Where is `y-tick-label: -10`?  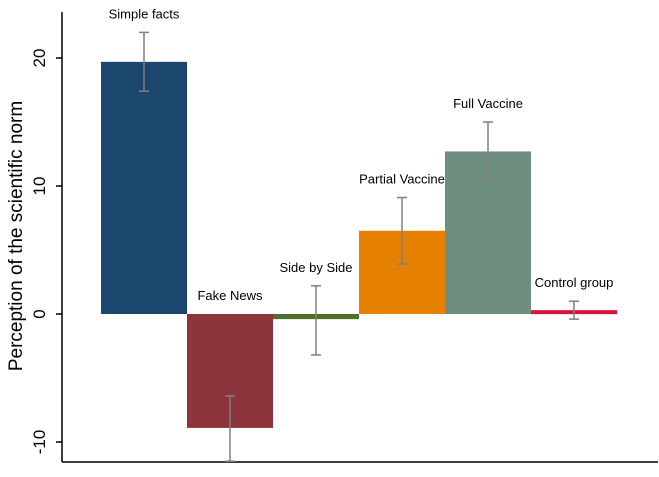 y-tick-label: -10 is located at coordinates (39, 442).